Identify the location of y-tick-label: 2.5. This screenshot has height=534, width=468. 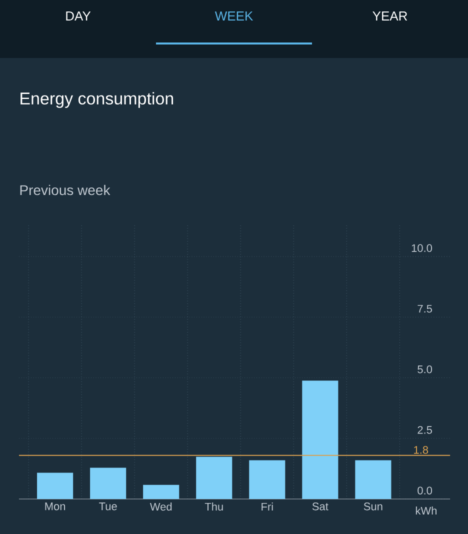
(425, 430).